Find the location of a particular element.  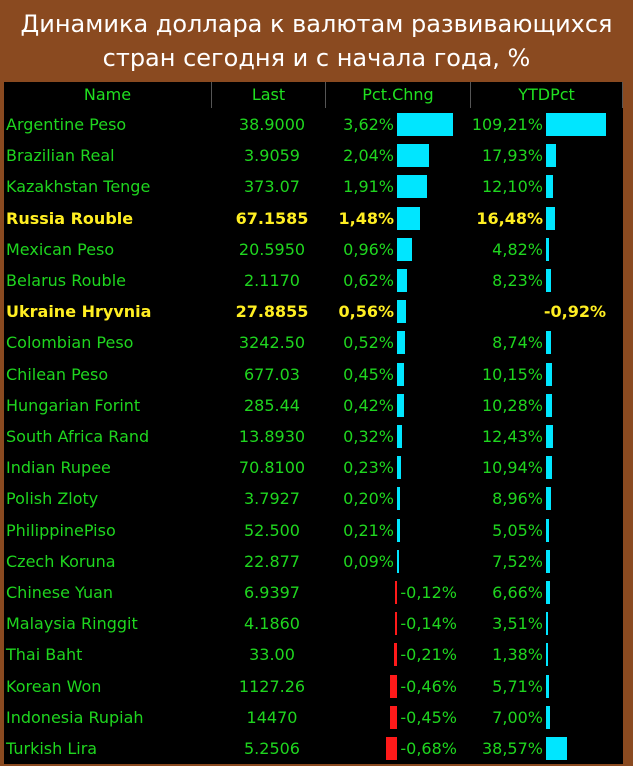

pct-change-value: 0,52% is located at coordinates (368, 343).